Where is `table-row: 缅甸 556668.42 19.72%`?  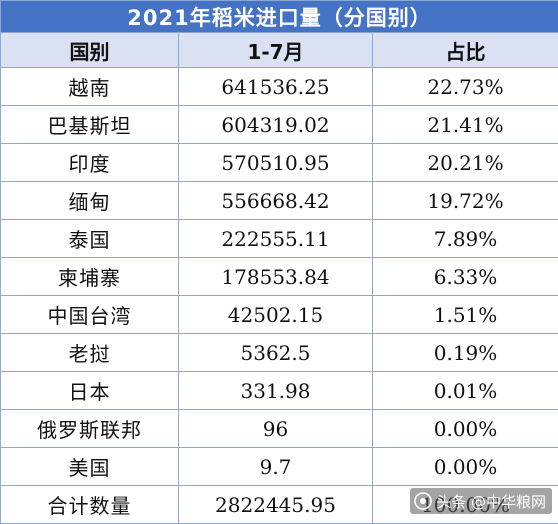
table-row: 缅甸 556668.42 19.72% is located at coordinates (279, 201).